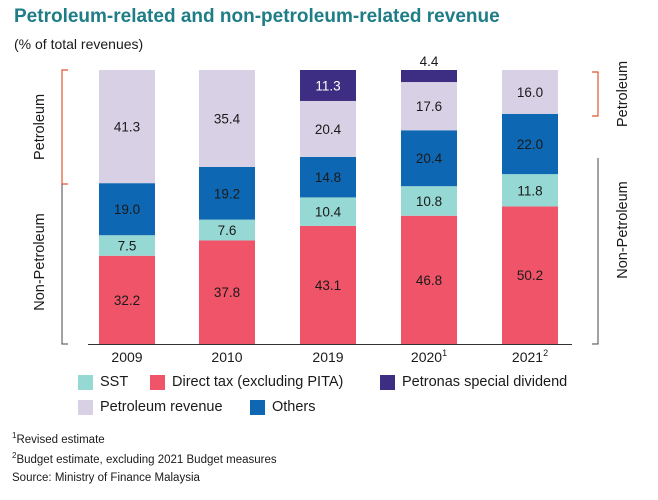 The width and height of the screenshot is (658, 500). I want to click on data-label-2020-3: 17.6, so click(429, 106).